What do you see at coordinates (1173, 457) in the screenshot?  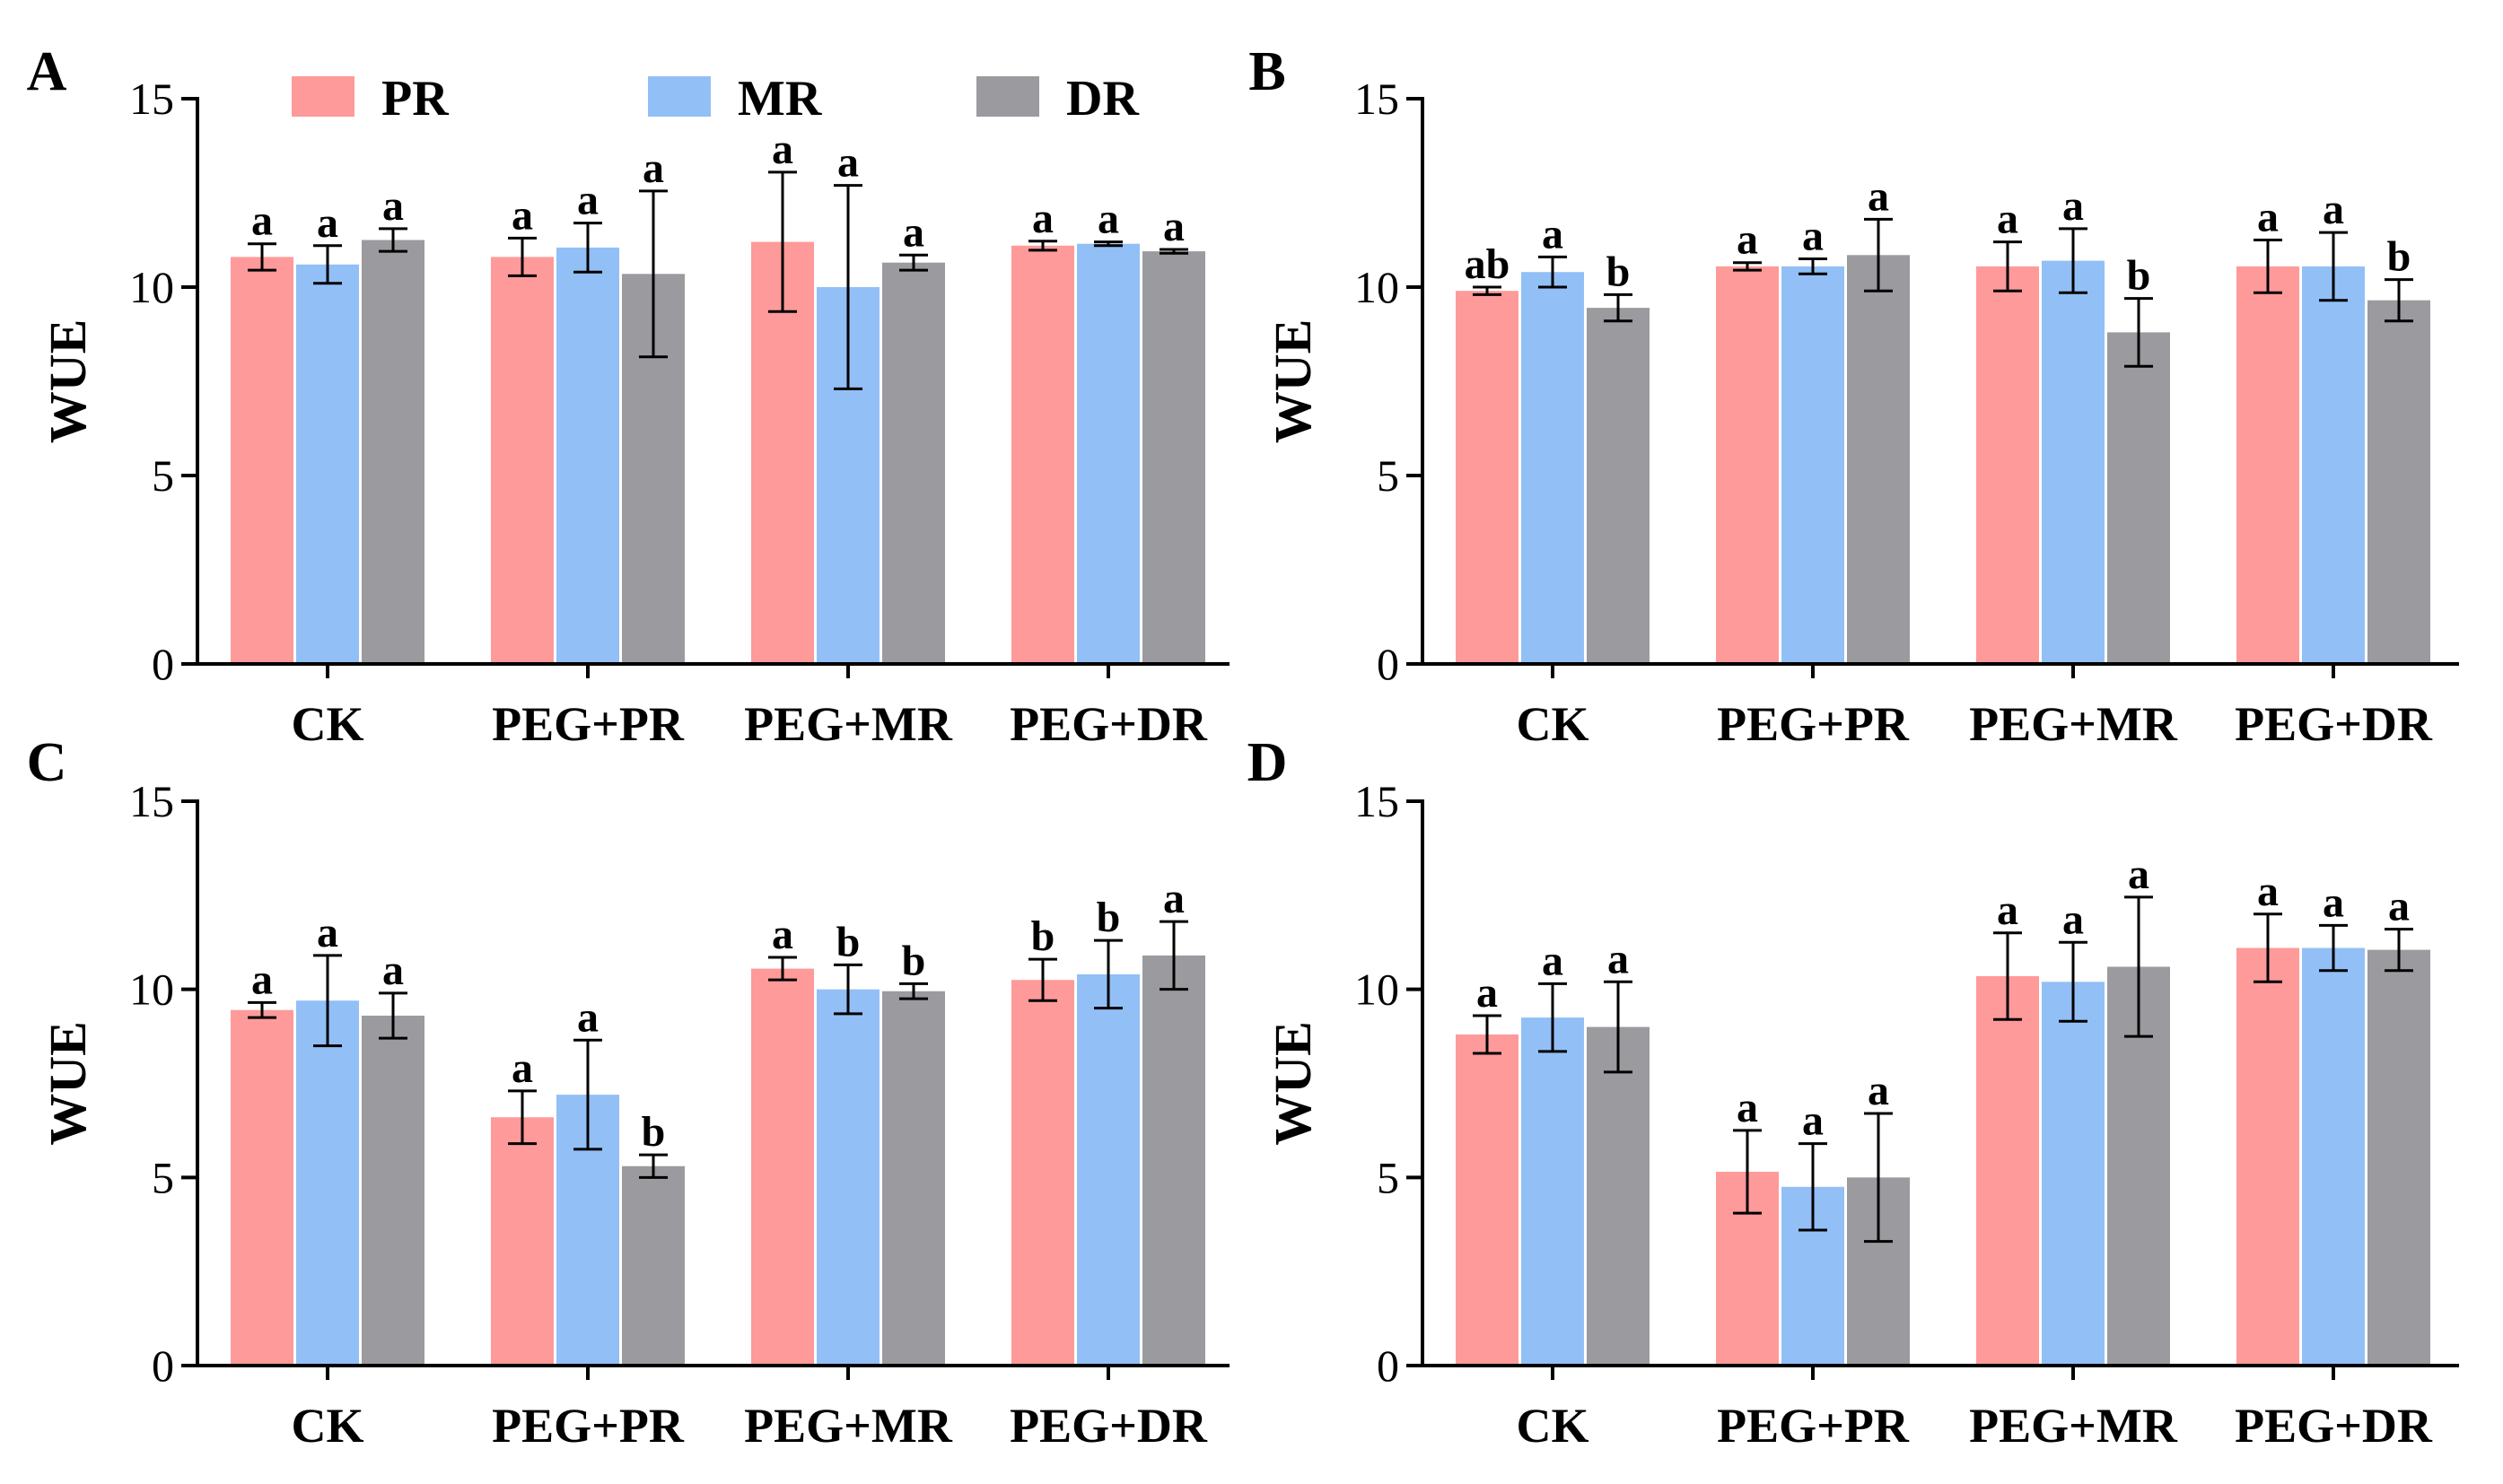 I see `bar-dr-peg-dr` at bounding box center [1173, 457].